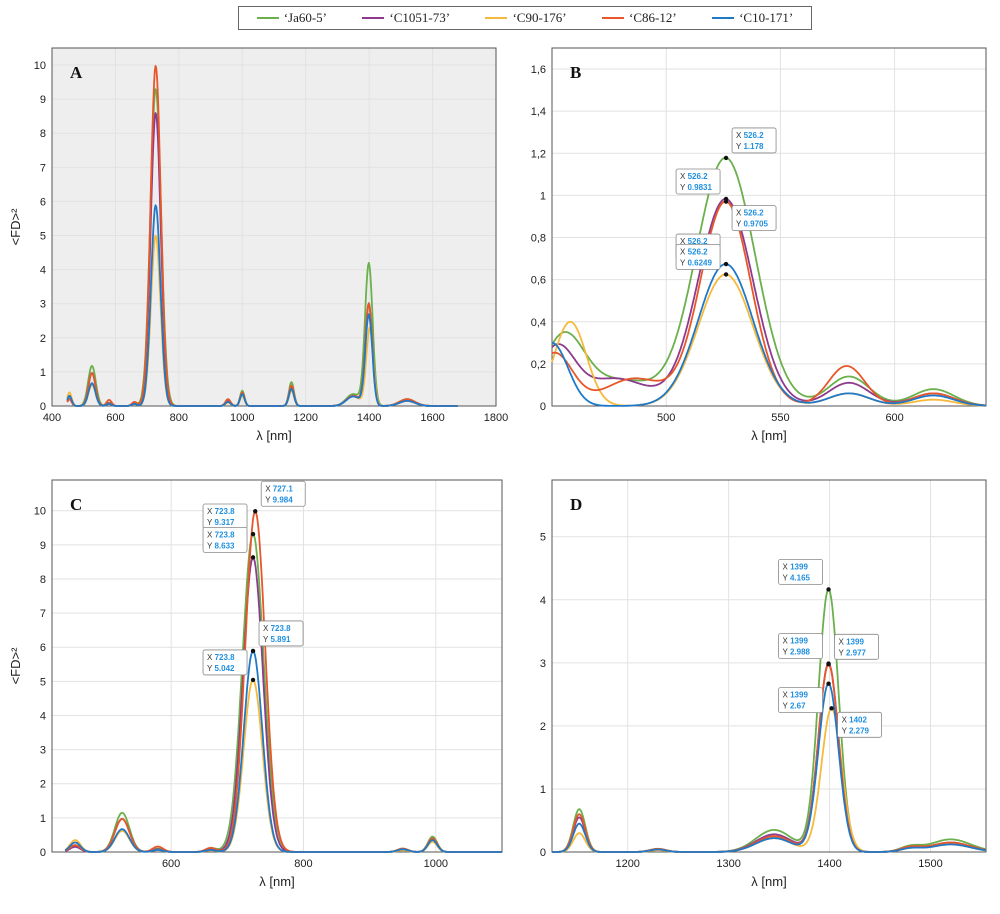  Describe the element at coordinates (224, 522) in the screenshot. I see `data-tip-y-value: 9.317` at that location.